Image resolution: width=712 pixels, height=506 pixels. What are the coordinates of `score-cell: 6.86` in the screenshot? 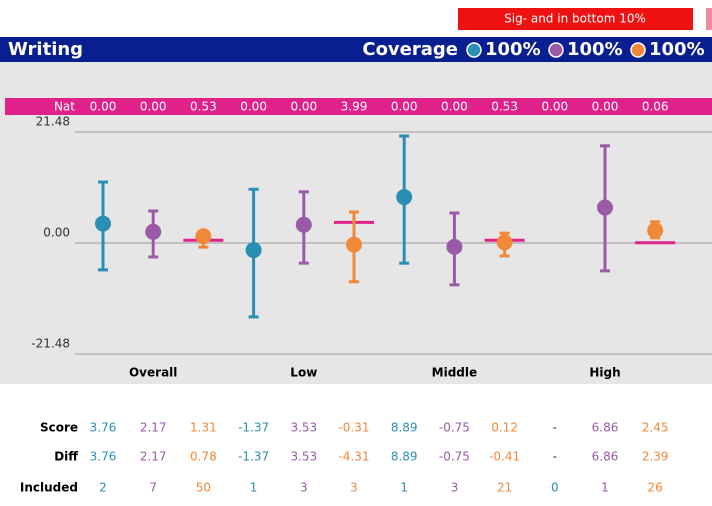 It's located at (605, 428).